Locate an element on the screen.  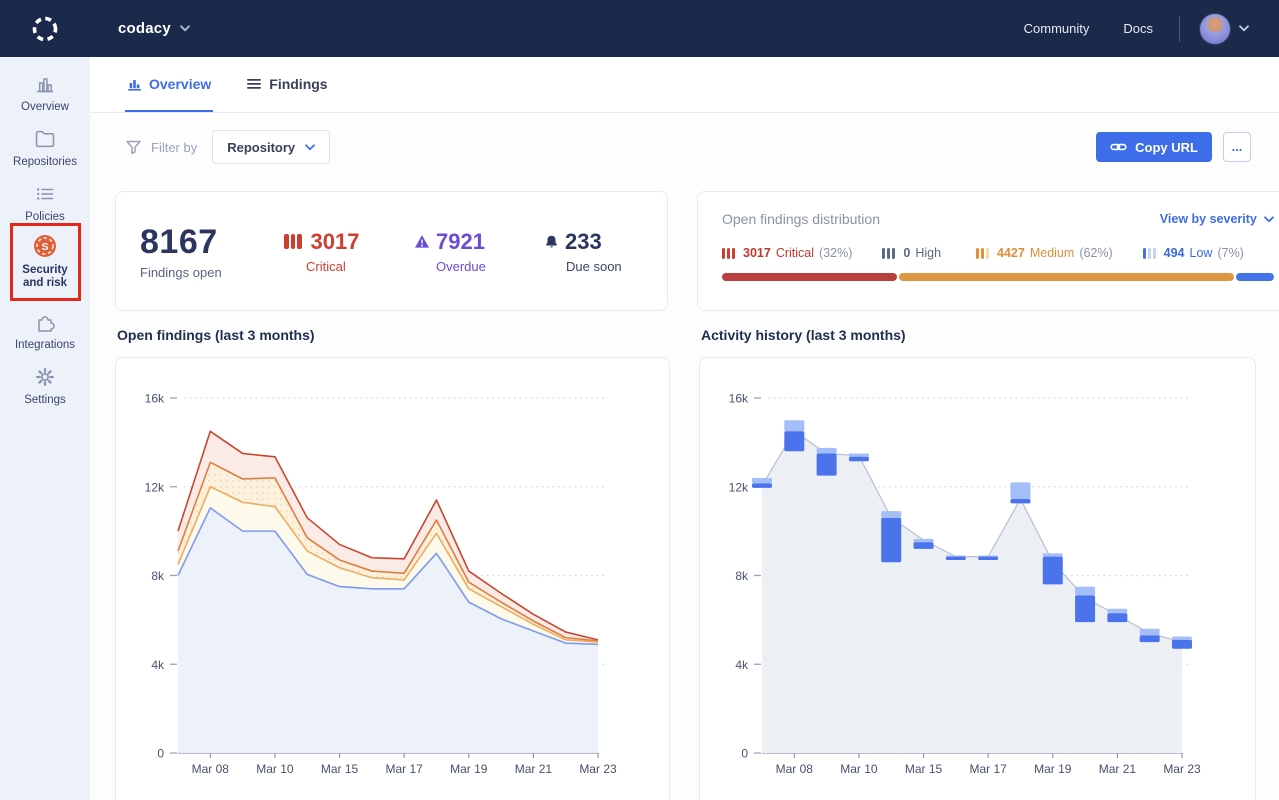
stat-critical: 3017 Critical is located at coordinates (343, 251).